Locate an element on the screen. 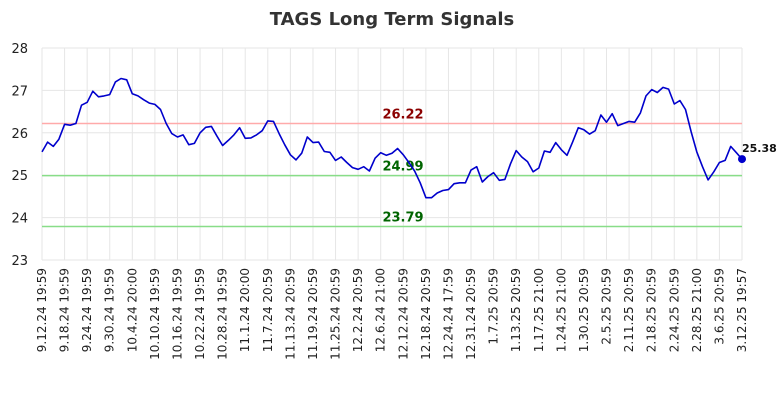  y-tick-label: 24 is located at coordinates (19, 219).